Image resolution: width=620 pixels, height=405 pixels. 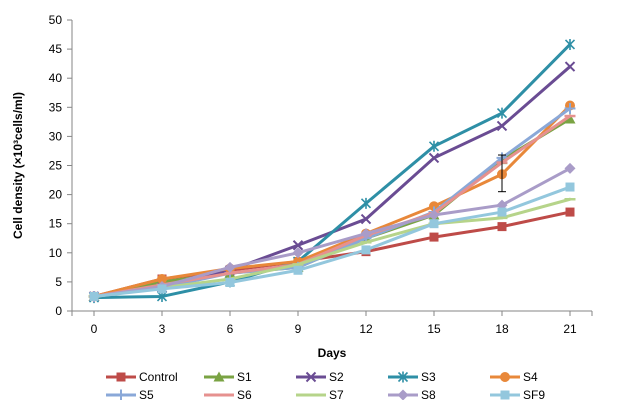 I want to click on legend-label: S1, so click(x=244, y=377).